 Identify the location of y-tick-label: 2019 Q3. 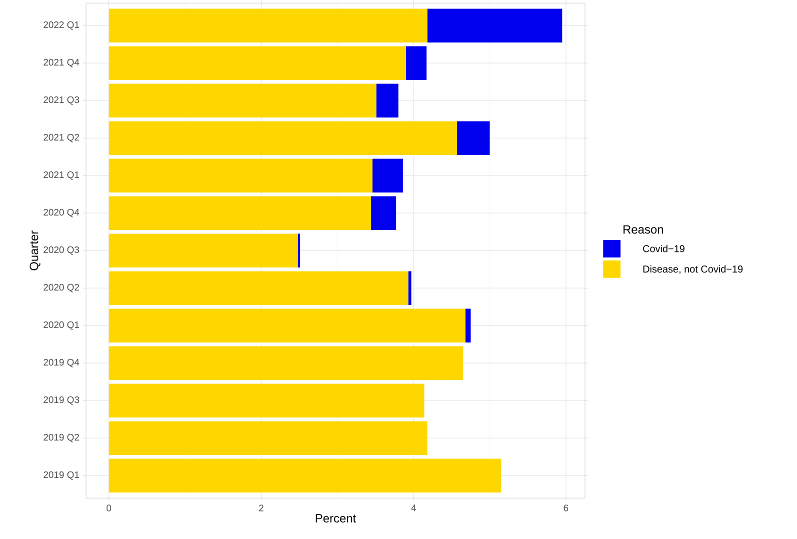
(62, 400).